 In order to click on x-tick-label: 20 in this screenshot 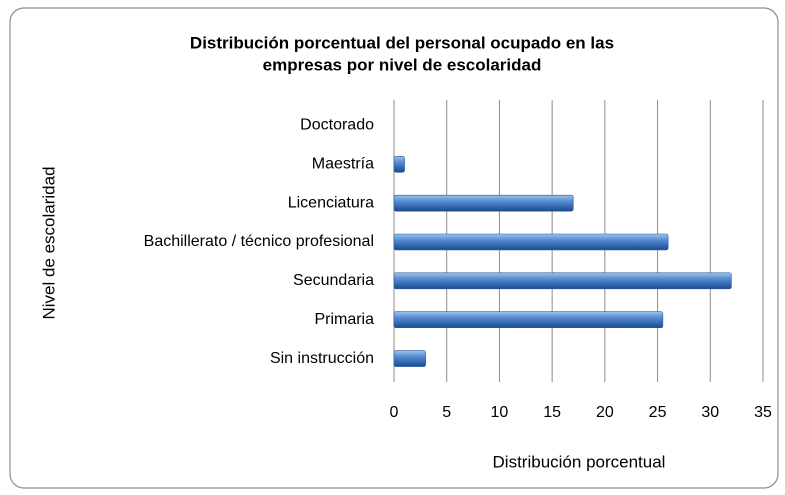, I will do `click(605, 412)`.